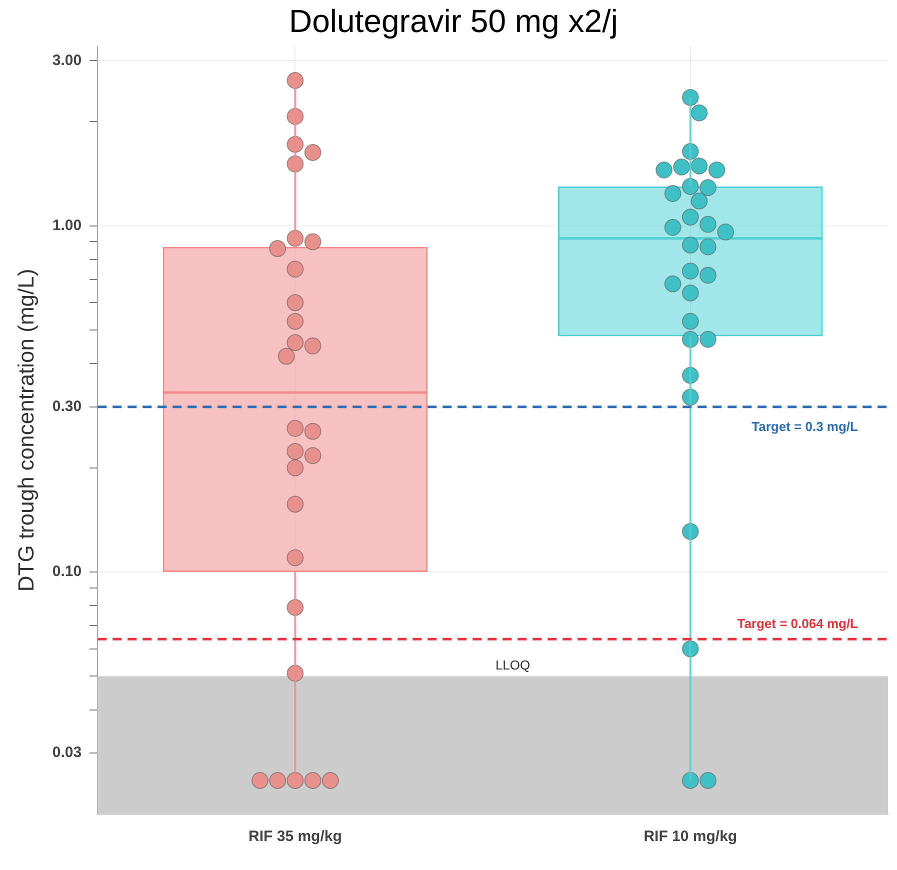 This screenshot has width=897, height=870. Describe the element at coordinates (25, 430) in the screenshot. I see `y-axis-title: DTG trough concentration (mg/L)` at that location.